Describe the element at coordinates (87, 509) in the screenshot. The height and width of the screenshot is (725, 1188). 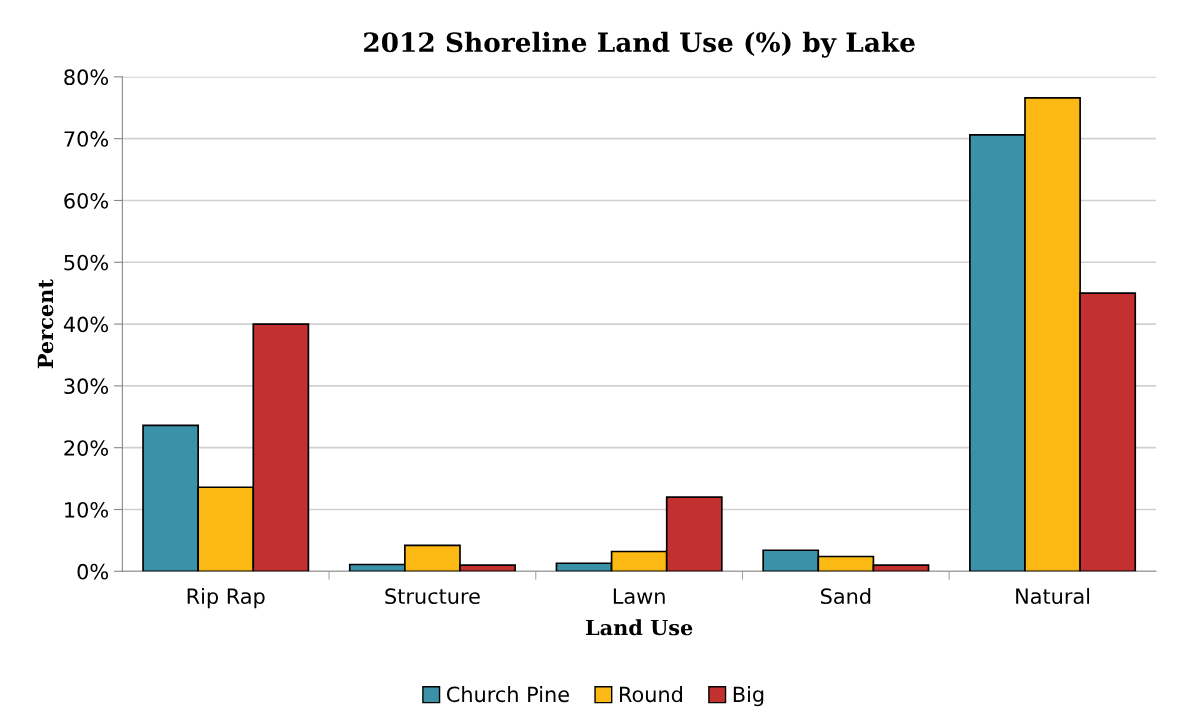
I see `y-tick-label: 10%` at that location.